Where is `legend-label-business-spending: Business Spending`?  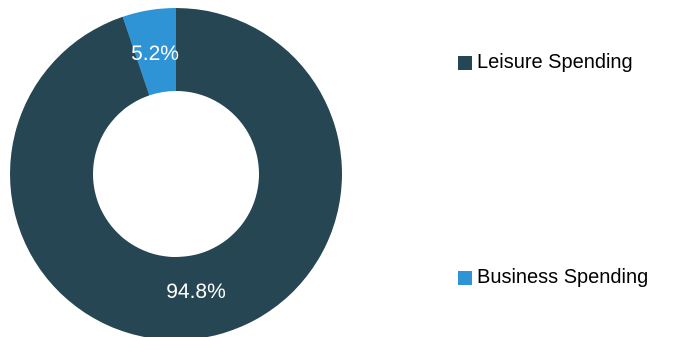
legend-label-business-spending: Business Spending is located at coordinates (563, 277).